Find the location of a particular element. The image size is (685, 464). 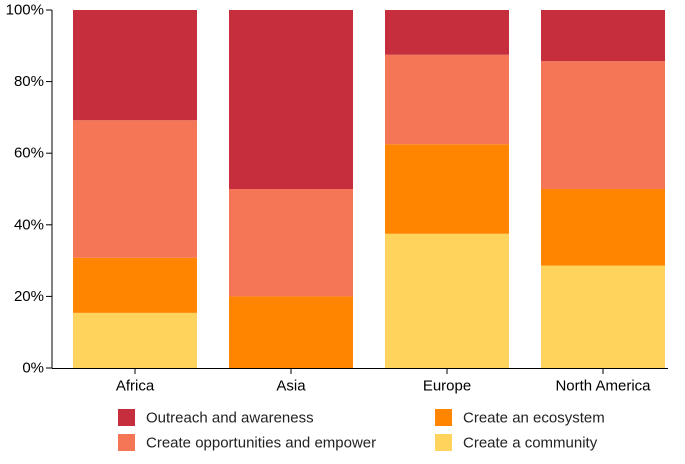

y-axis: 0% 20% 40% 60% 80% 100% is located at coordinates (29, 189).